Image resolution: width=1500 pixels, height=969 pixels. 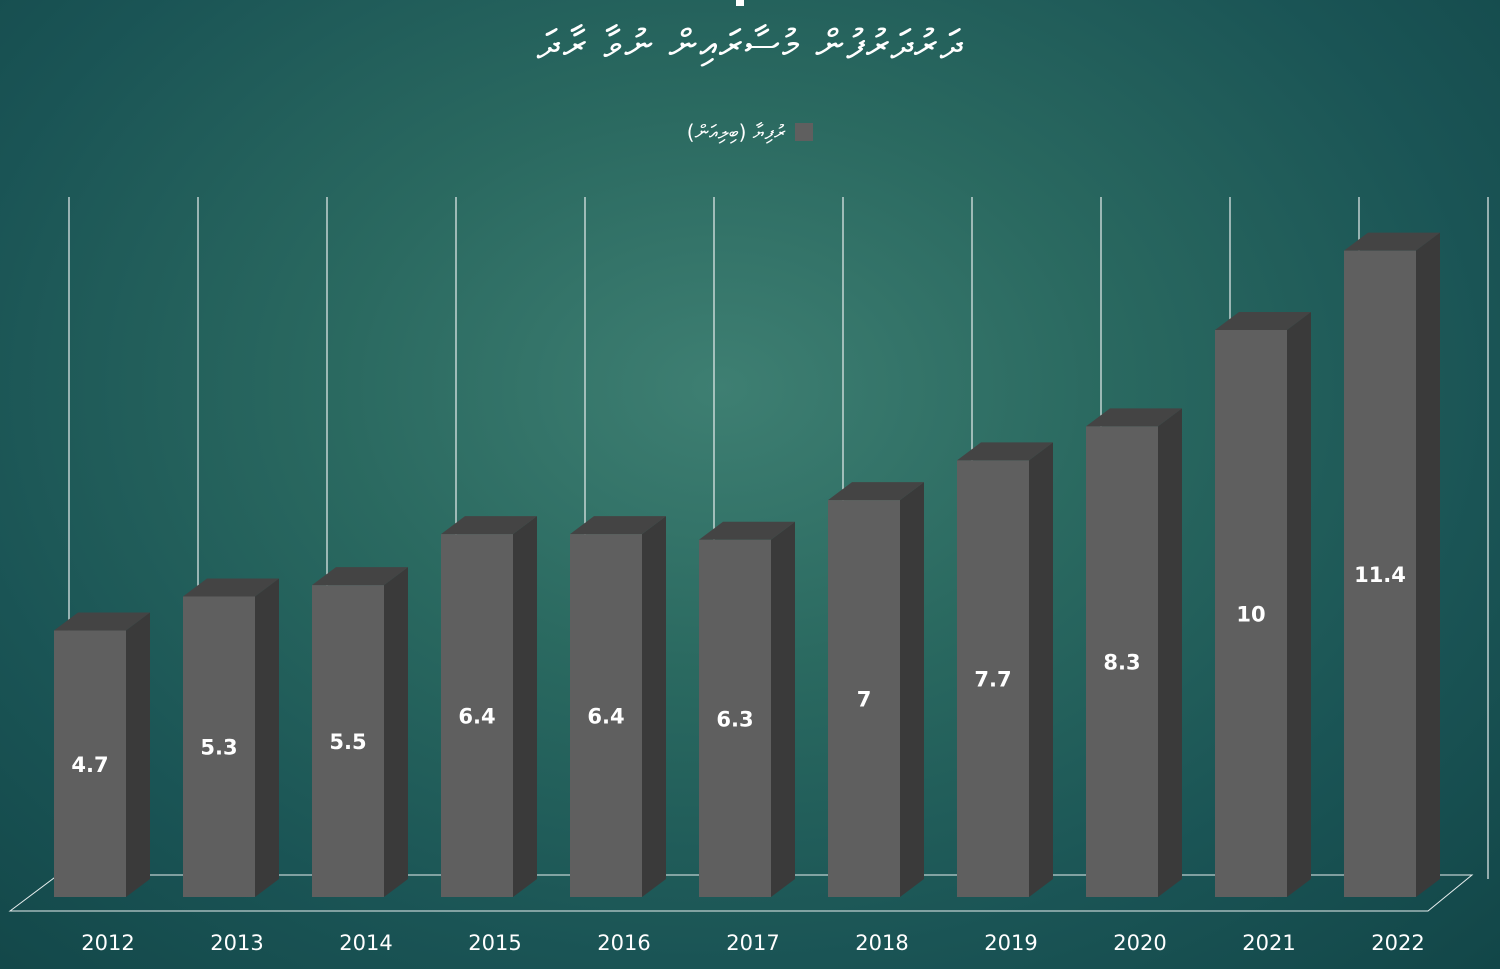 I want to click on x-tick-label: 2015, so click(x=494, y=943).